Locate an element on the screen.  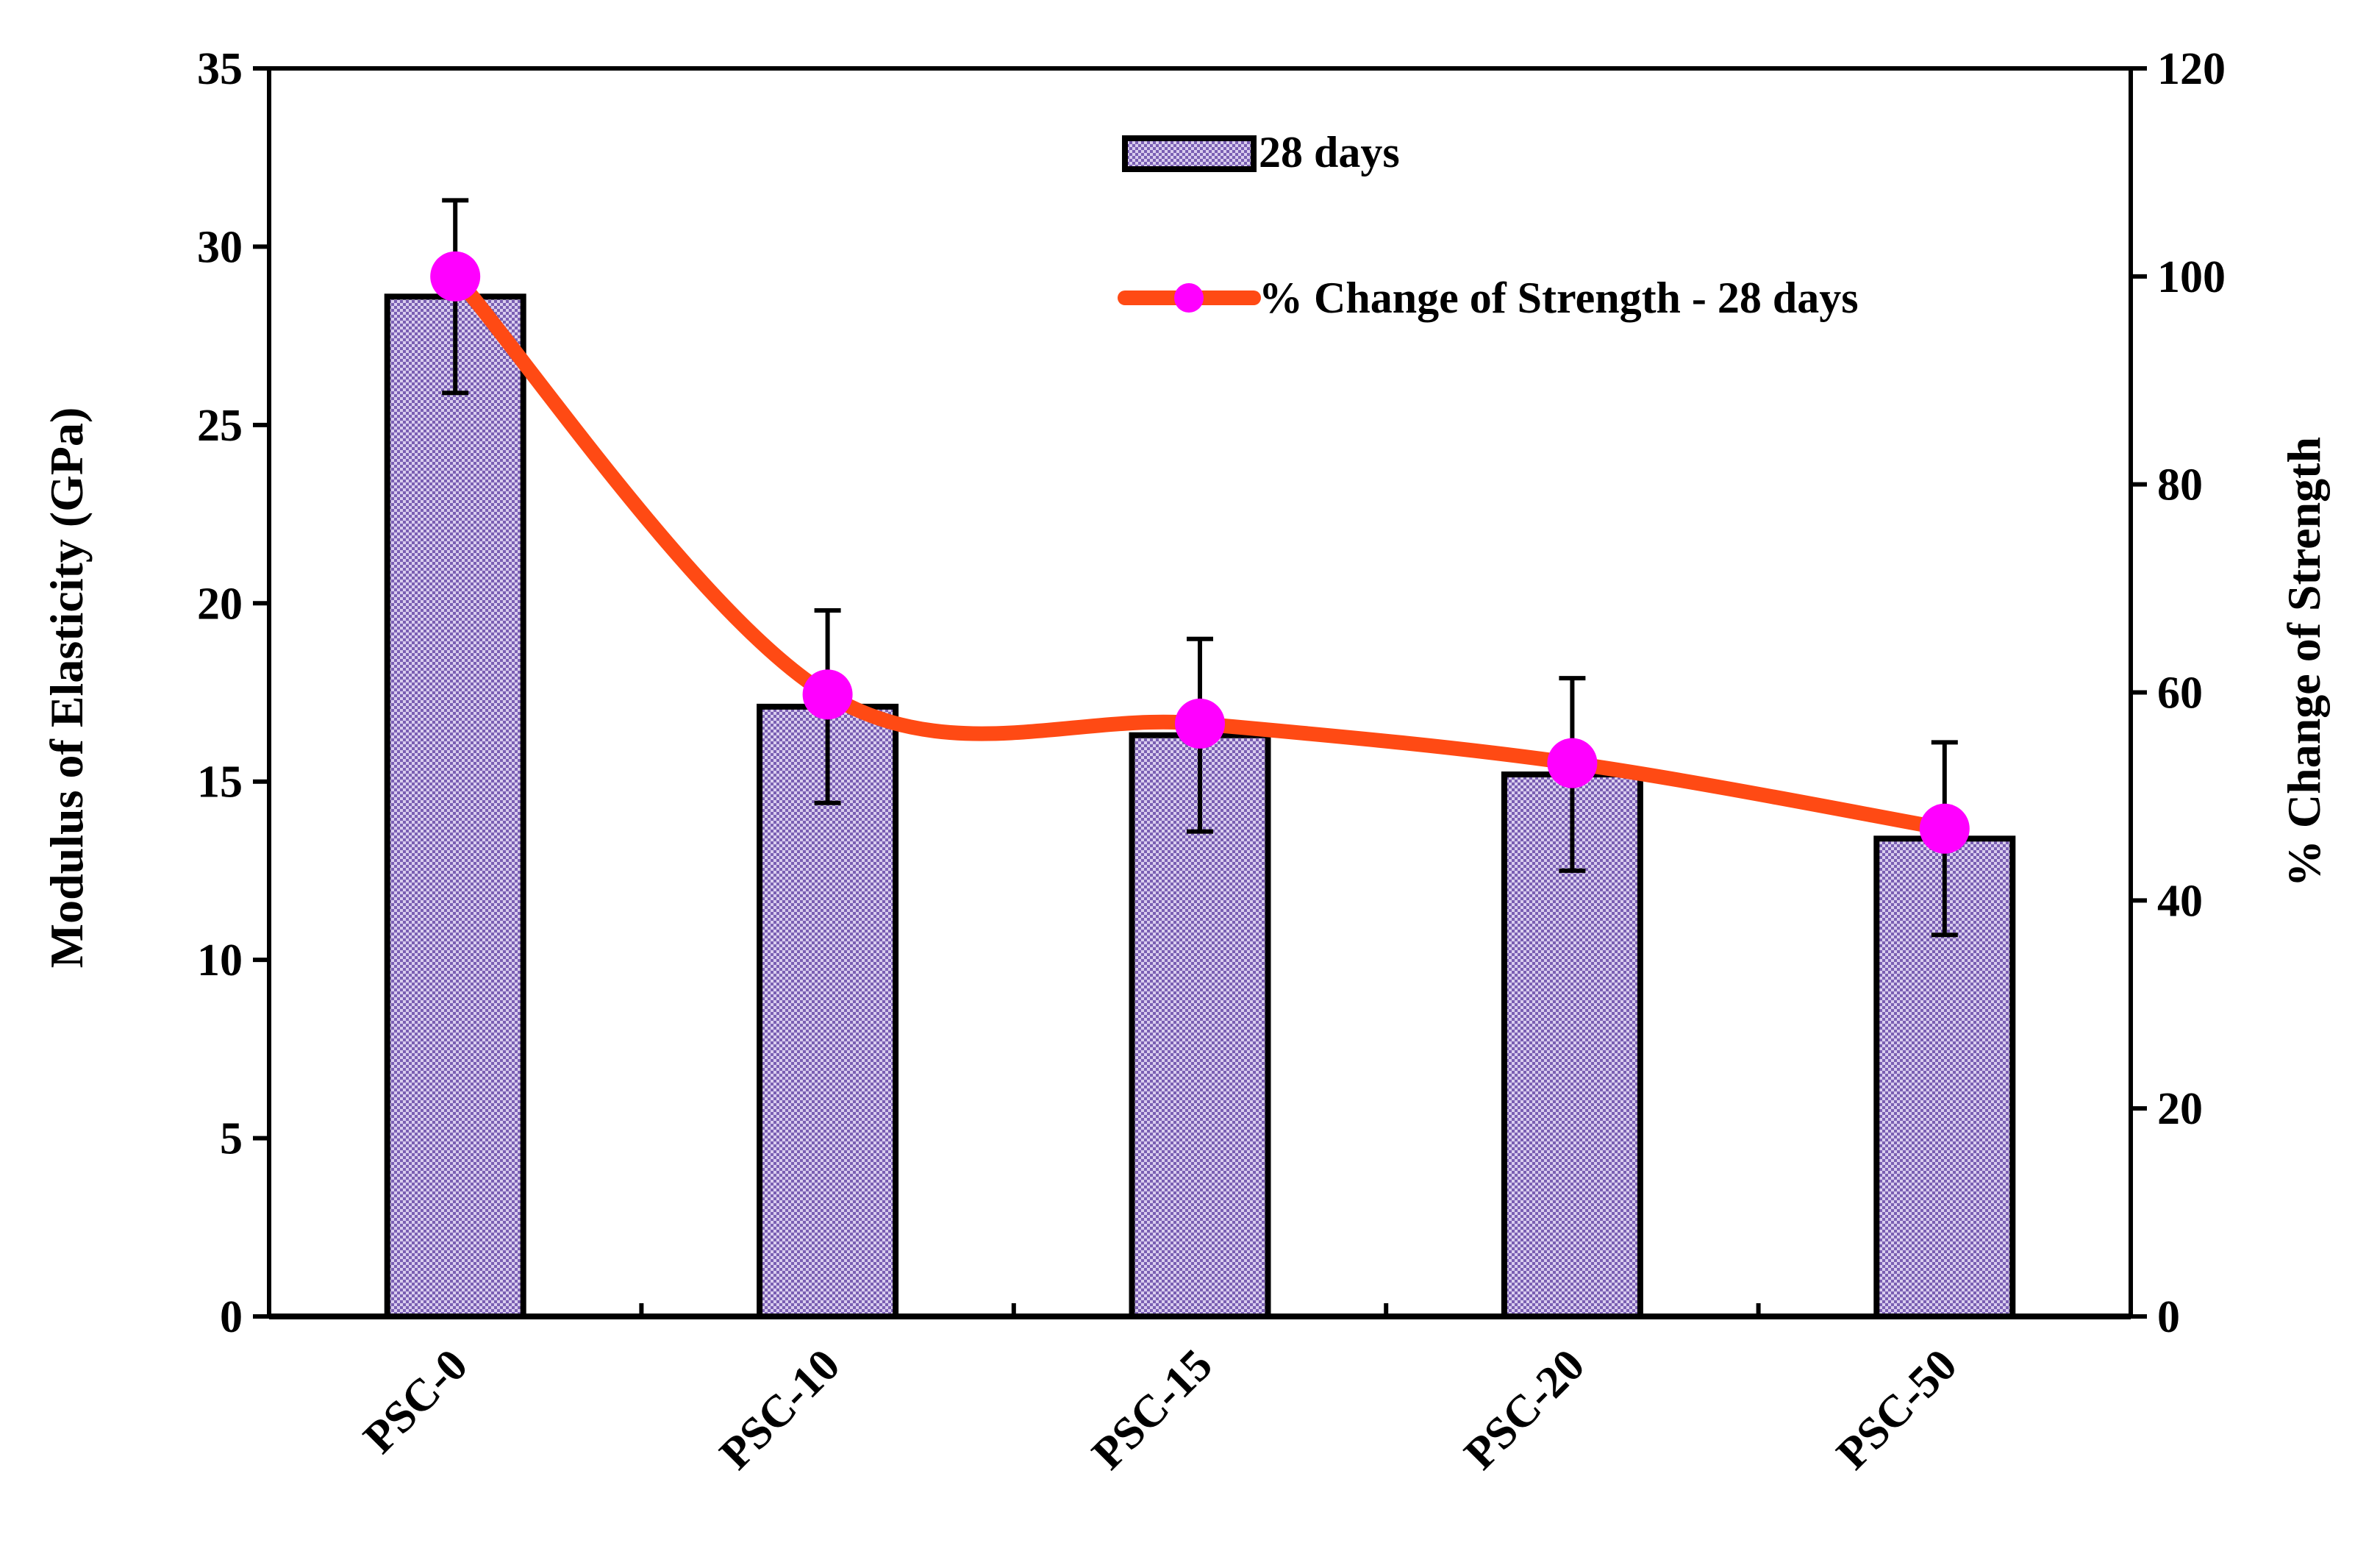
y2-tick-label: 100 is located at coordinates (2191, 277).